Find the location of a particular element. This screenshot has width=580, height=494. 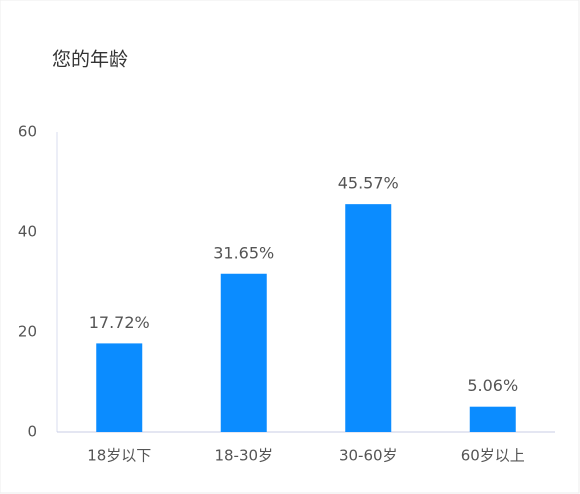

y-tick-label: 40 is located at coordinates (27, 232).